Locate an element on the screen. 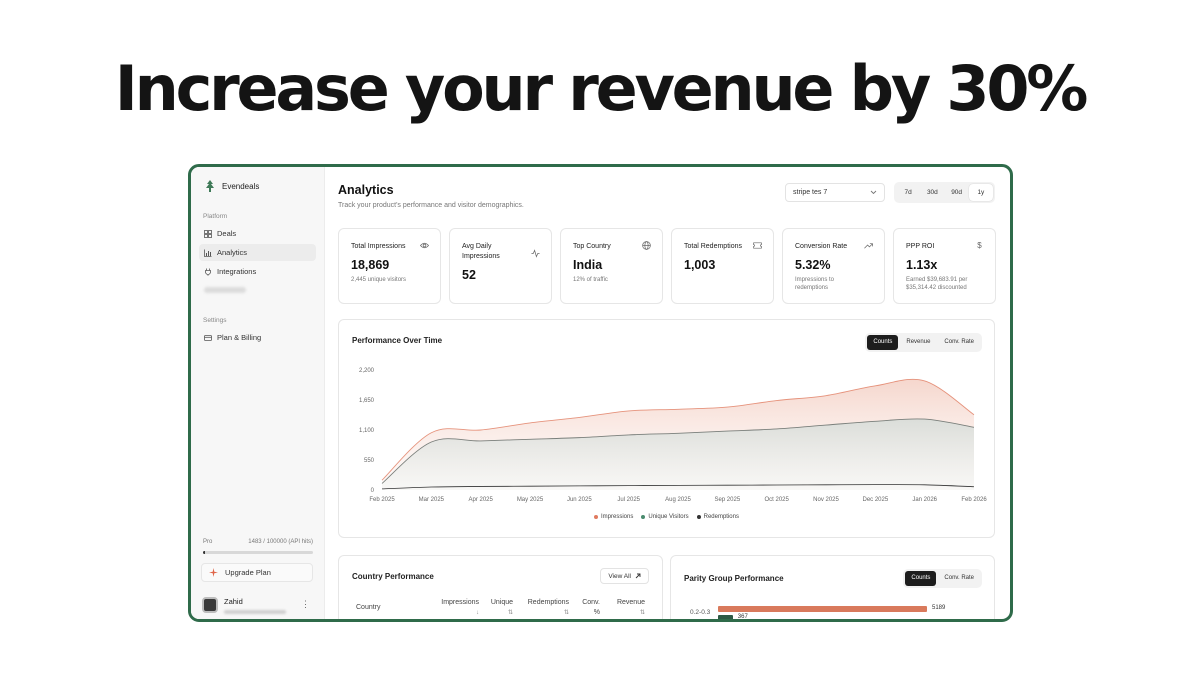  column-header-revenue: Revenue ⇅ is located at coordinates (626, 608).